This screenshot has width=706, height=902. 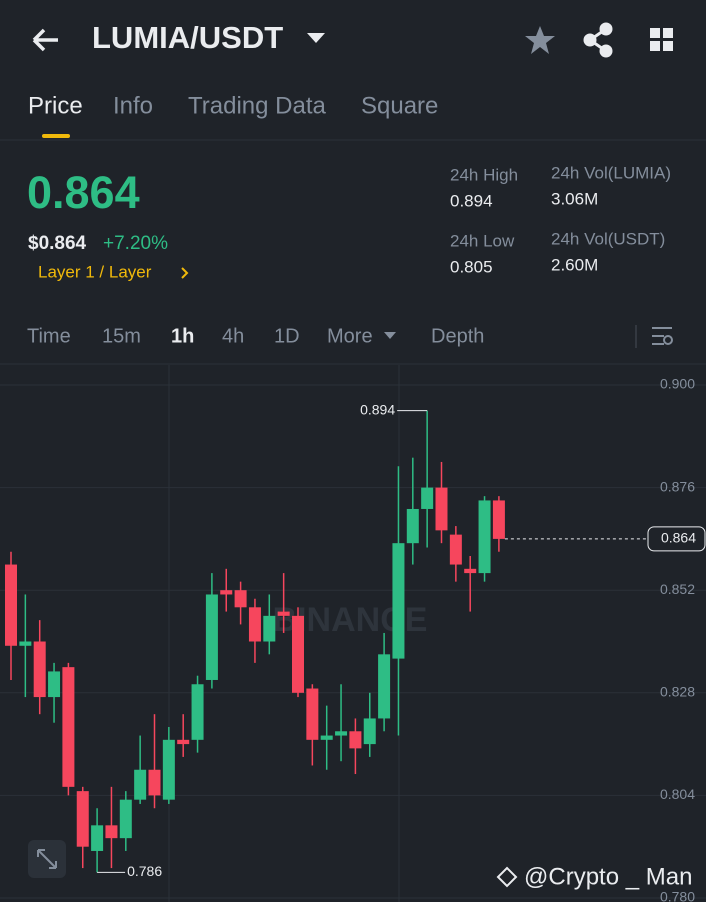 I want to click on stat-value: 0.894, so click(x=471, y=200).